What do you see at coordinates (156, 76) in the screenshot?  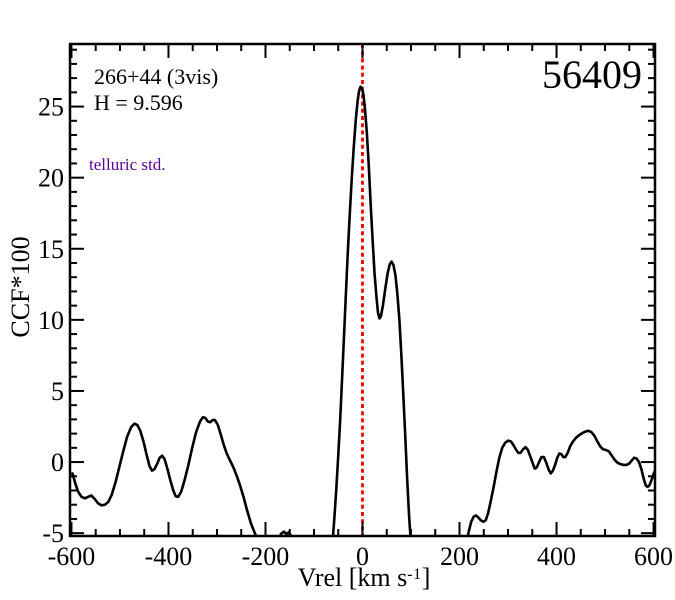 I see `source-id-label: 266+44 (3vis)` at bounding box center [156, 76].